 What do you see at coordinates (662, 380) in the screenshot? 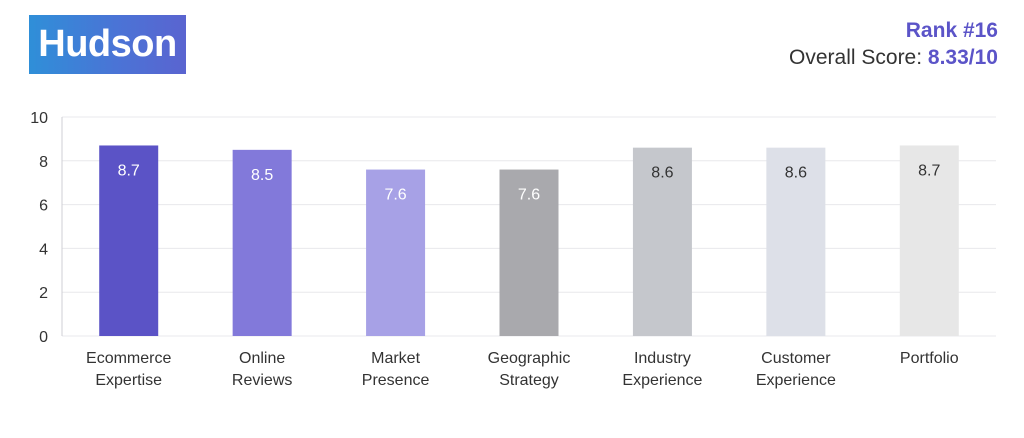
I see `category-label-4-1: Experience` at bounding box center [662, 380].